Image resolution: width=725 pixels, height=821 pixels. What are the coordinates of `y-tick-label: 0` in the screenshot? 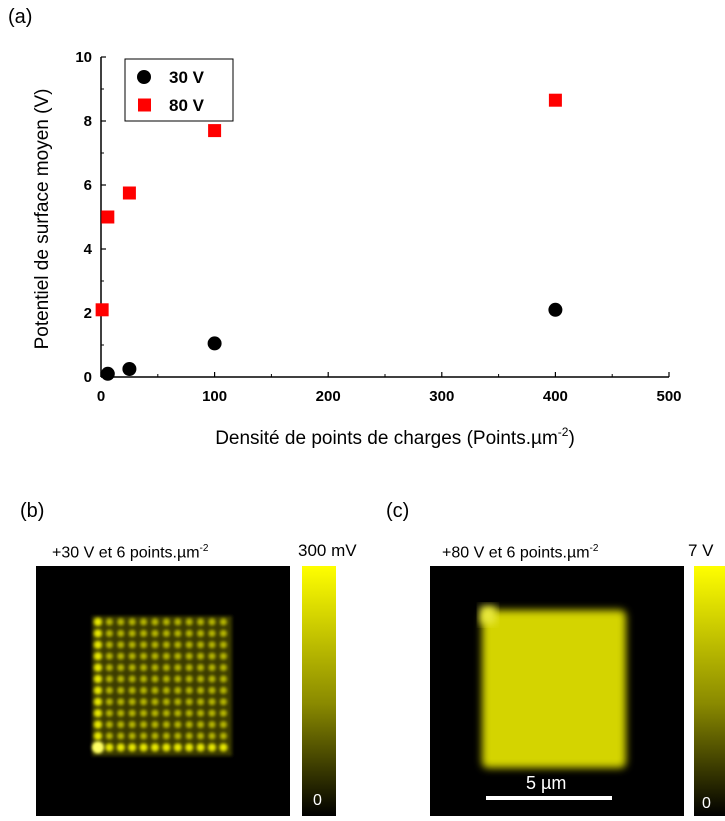 It's located at (88, 377).